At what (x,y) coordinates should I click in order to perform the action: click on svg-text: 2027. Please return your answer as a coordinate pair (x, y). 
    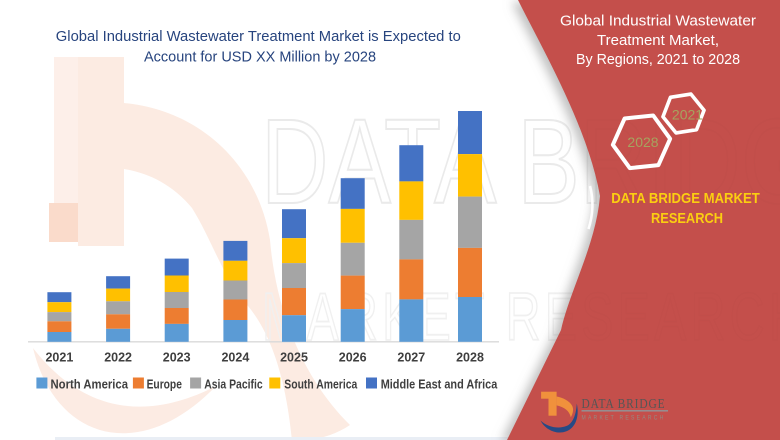
    Looking at the image, I should click on (411, 358).